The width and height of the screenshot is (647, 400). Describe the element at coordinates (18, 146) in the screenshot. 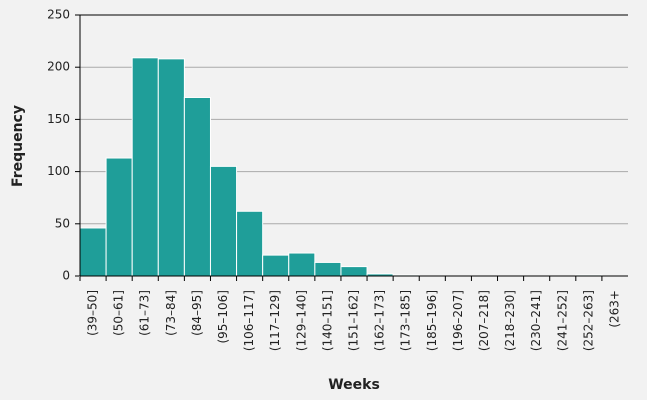

I see `y-axis-title: Frequency` at that location.